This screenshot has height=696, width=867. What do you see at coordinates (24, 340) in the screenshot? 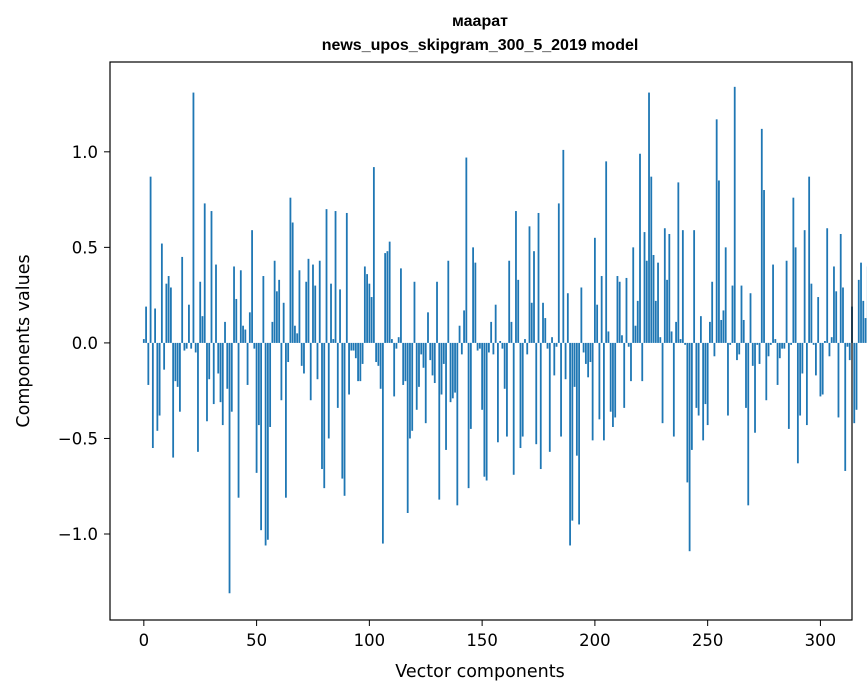
I see `y-axis-label: Components values` at bounding box center [24, 340].